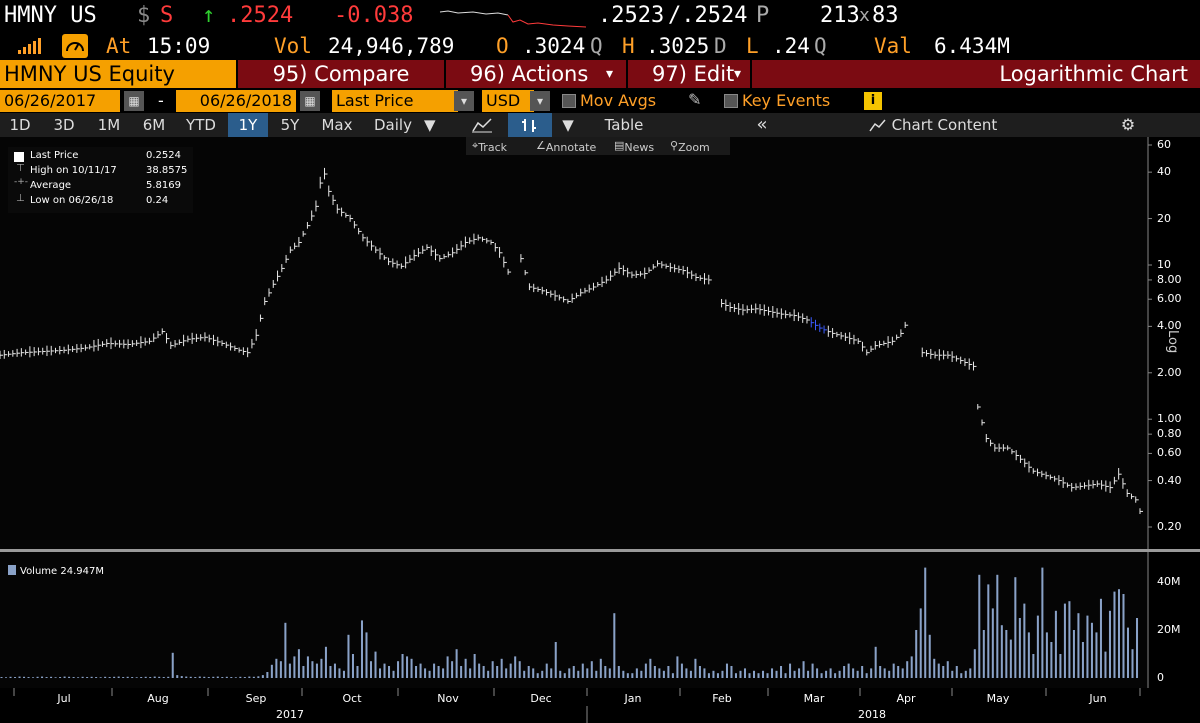 This screenshot has height=723, width=1200. What do you see at coordinates (20, 125) in the screenshot?
I see `period-1d: 1D` at bounding box center [20, 125].